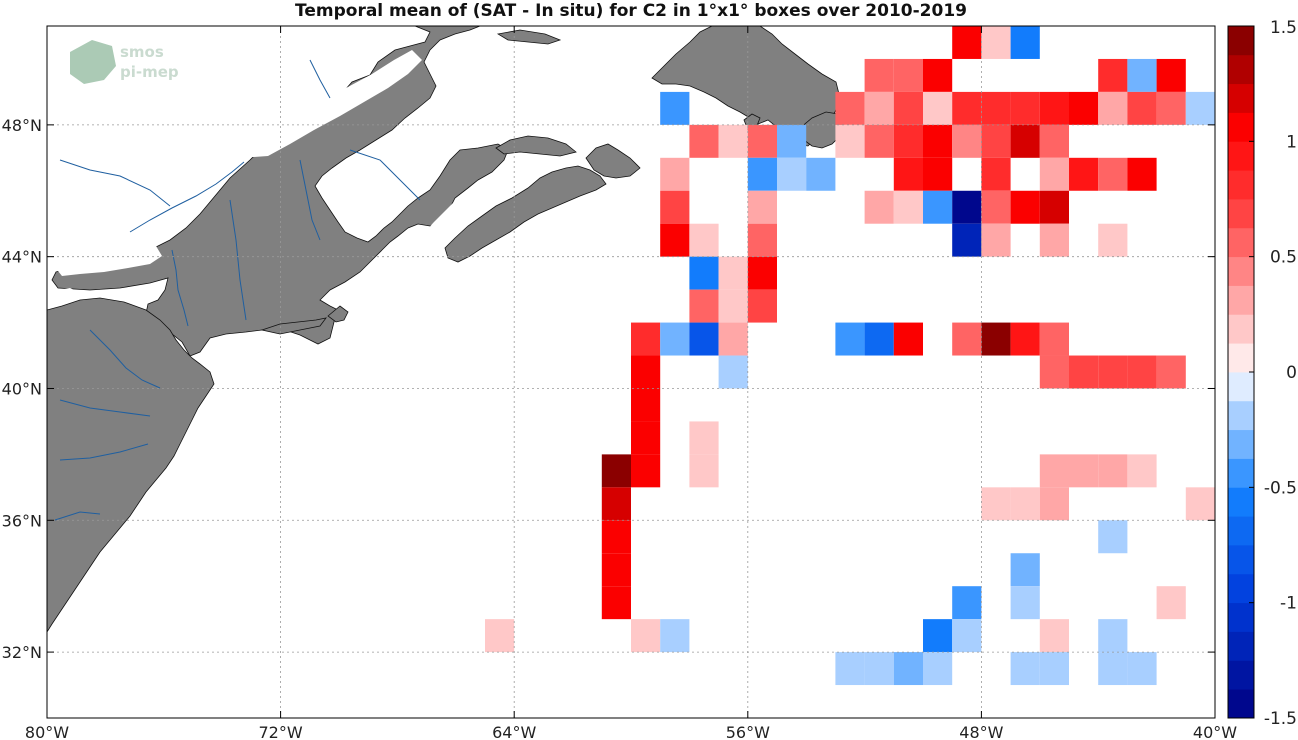 The height and width of the screenshot is (740, 1298). I want to click on st-lawrence-river, so click(187, 197).